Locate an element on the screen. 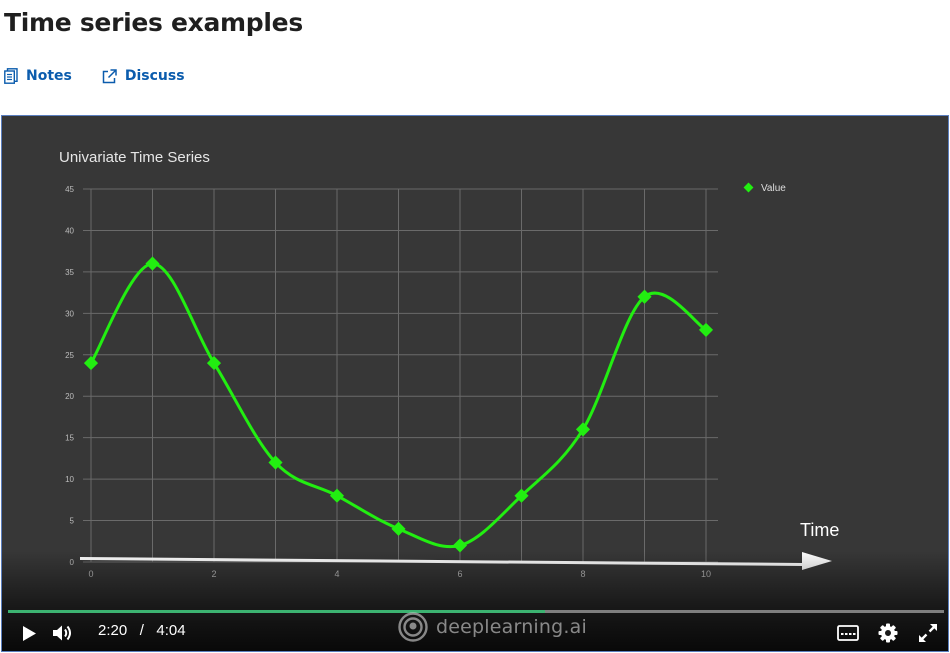 The width and height of the screenshot is (950, 653). notes-icon is located at coordinates (11, 76).